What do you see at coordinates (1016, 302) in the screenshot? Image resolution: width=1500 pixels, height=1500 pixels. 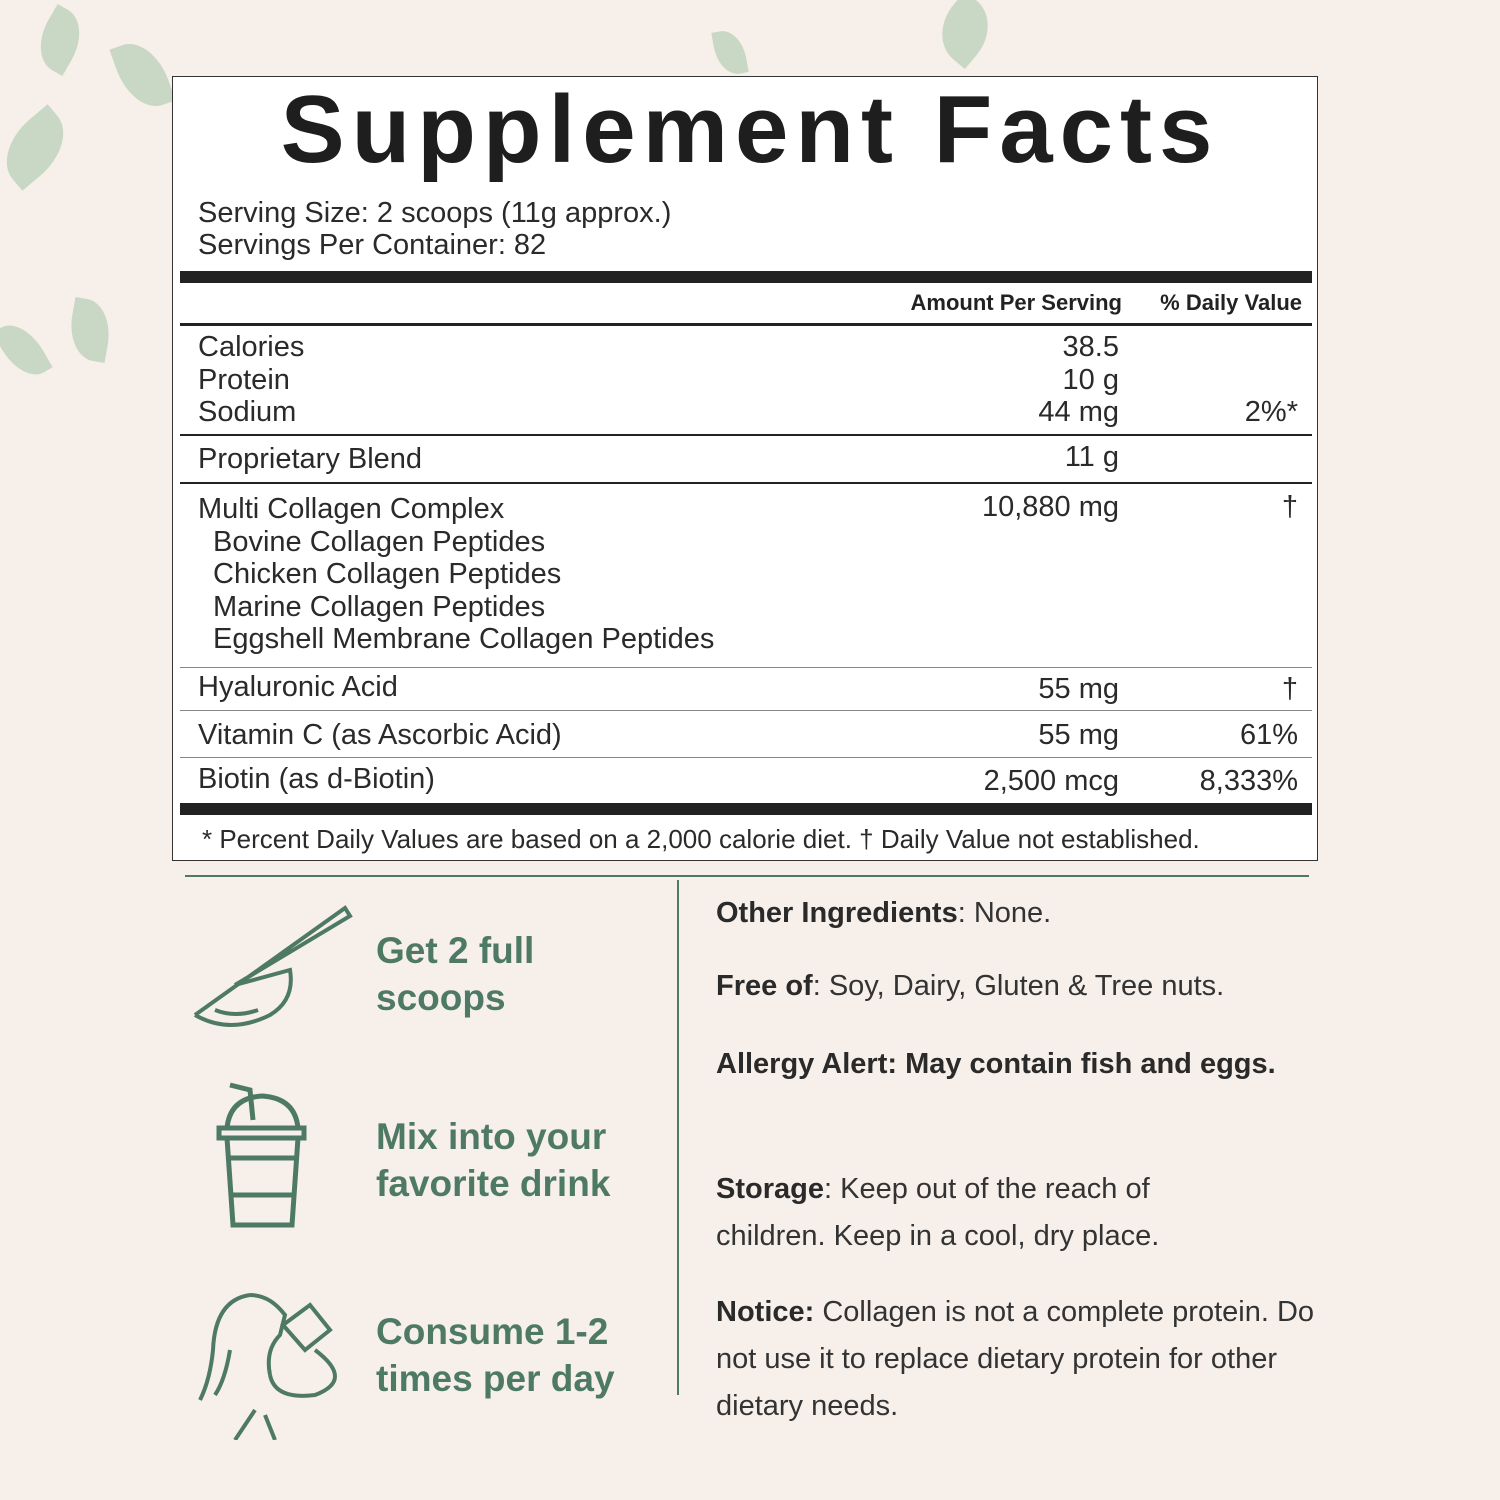 I see `header-amount: Amount Per Serving` at bounding box center [1016, 302].